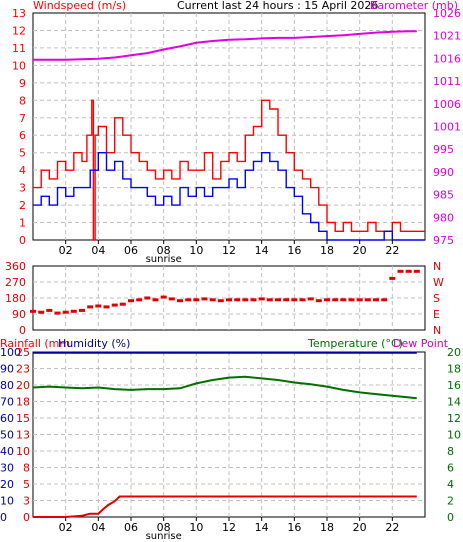 The width and height of the screenshot is (463, 542). I want to click on wind-y-tick-label: 2, so click(22, 205).